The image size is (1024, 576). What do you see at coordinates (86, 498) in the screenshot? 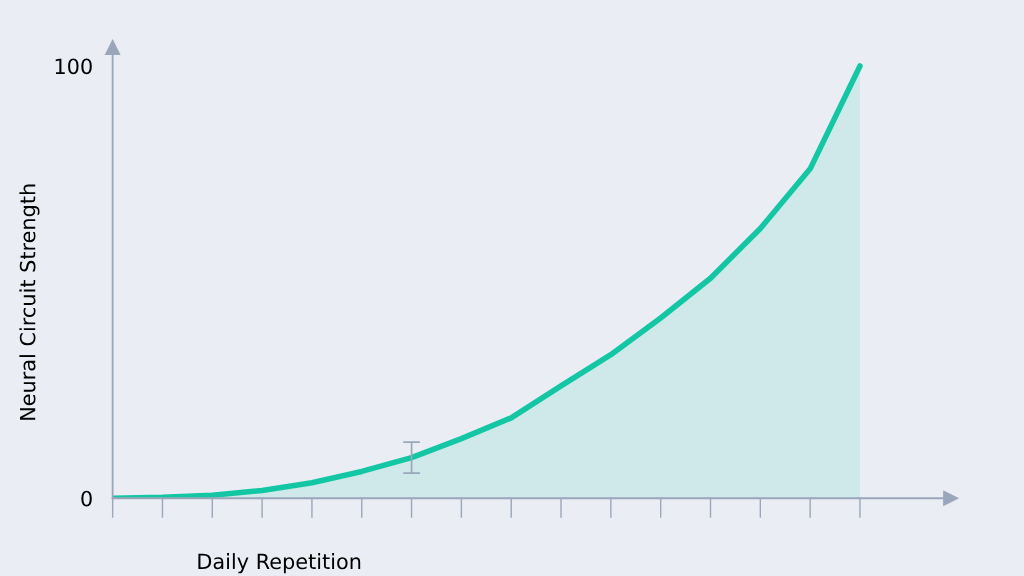
I see `y-tick-label: 0` at bounding box center [86, 498].